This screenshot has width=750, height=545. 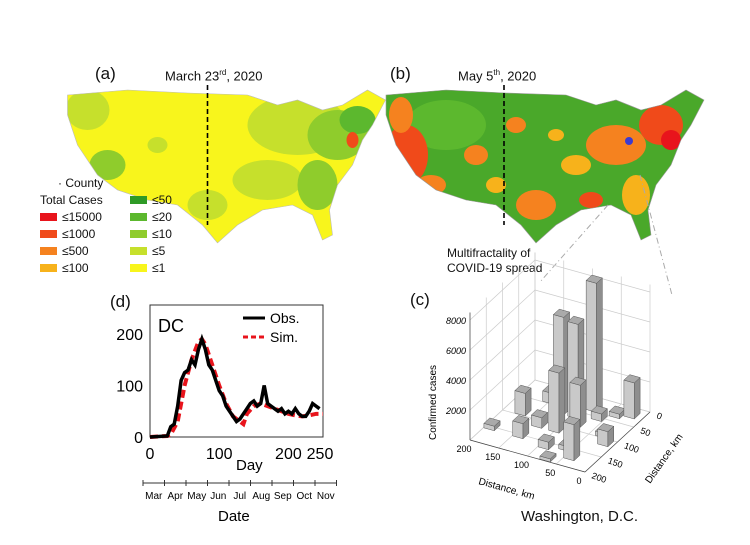 I want to click on date-tick-label: Apr, so click(x=175, y=496).